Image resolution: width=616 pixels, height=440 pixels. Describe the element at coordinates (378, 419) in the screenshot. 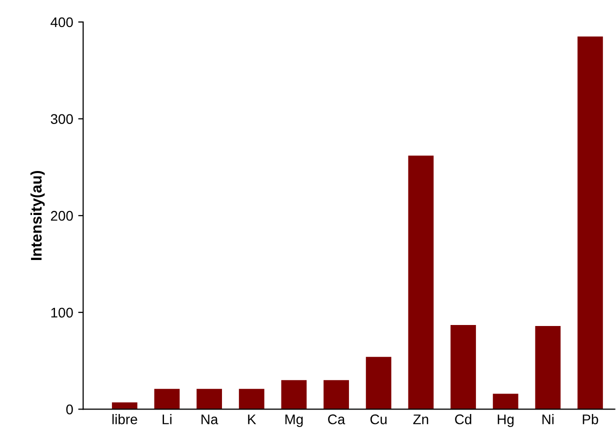

I see `x-tick-label: Cu` at that location.